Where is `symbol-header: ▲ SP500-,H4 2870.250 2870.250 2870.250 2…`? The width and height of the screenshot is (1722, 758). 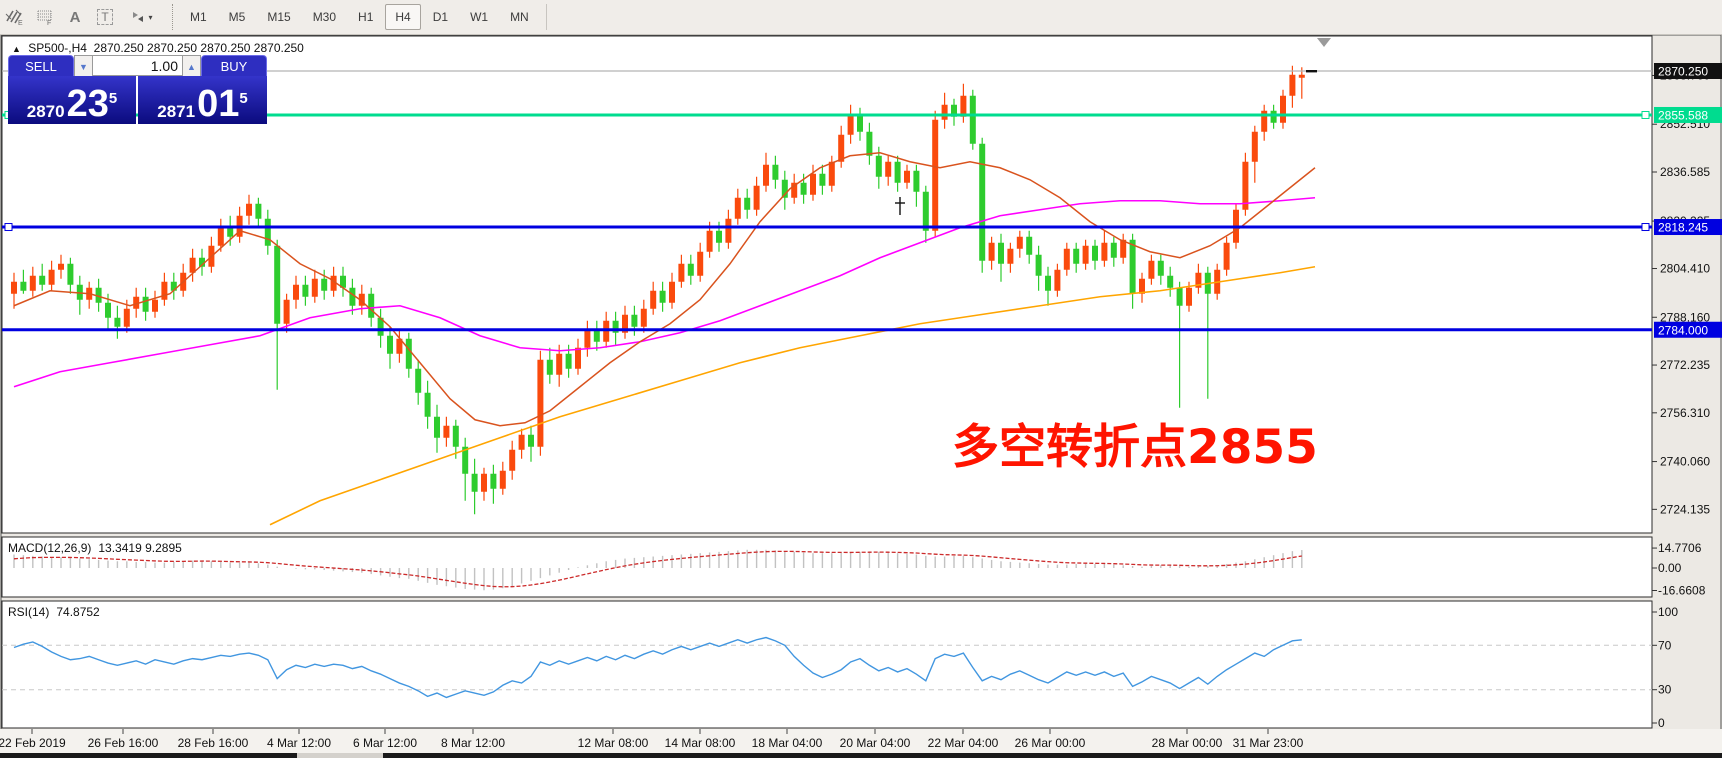
symbol-header: ▲ SP500-,H4 2870.250 2870.250 2870.250 2… is located at coordinates (158, 48).